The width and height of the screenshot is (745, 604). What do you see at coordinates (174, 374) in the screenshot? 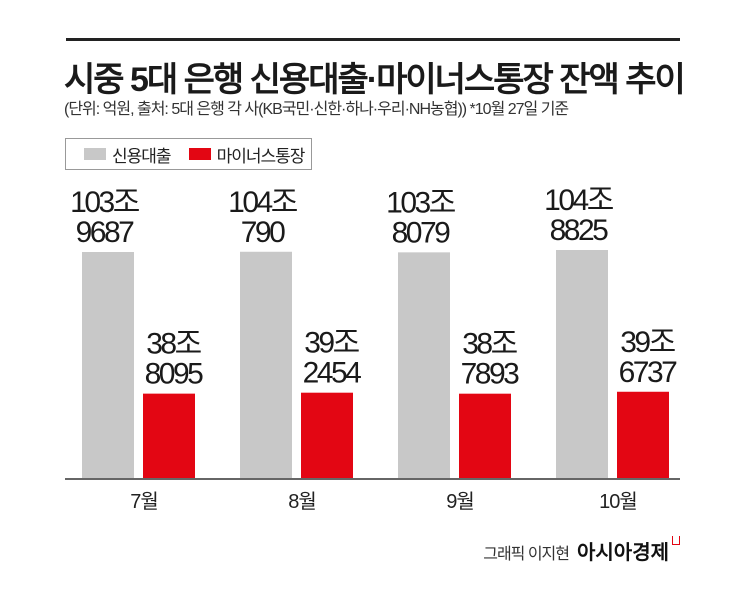
I see `data-label: 8095` at bounding box center [174, 374].